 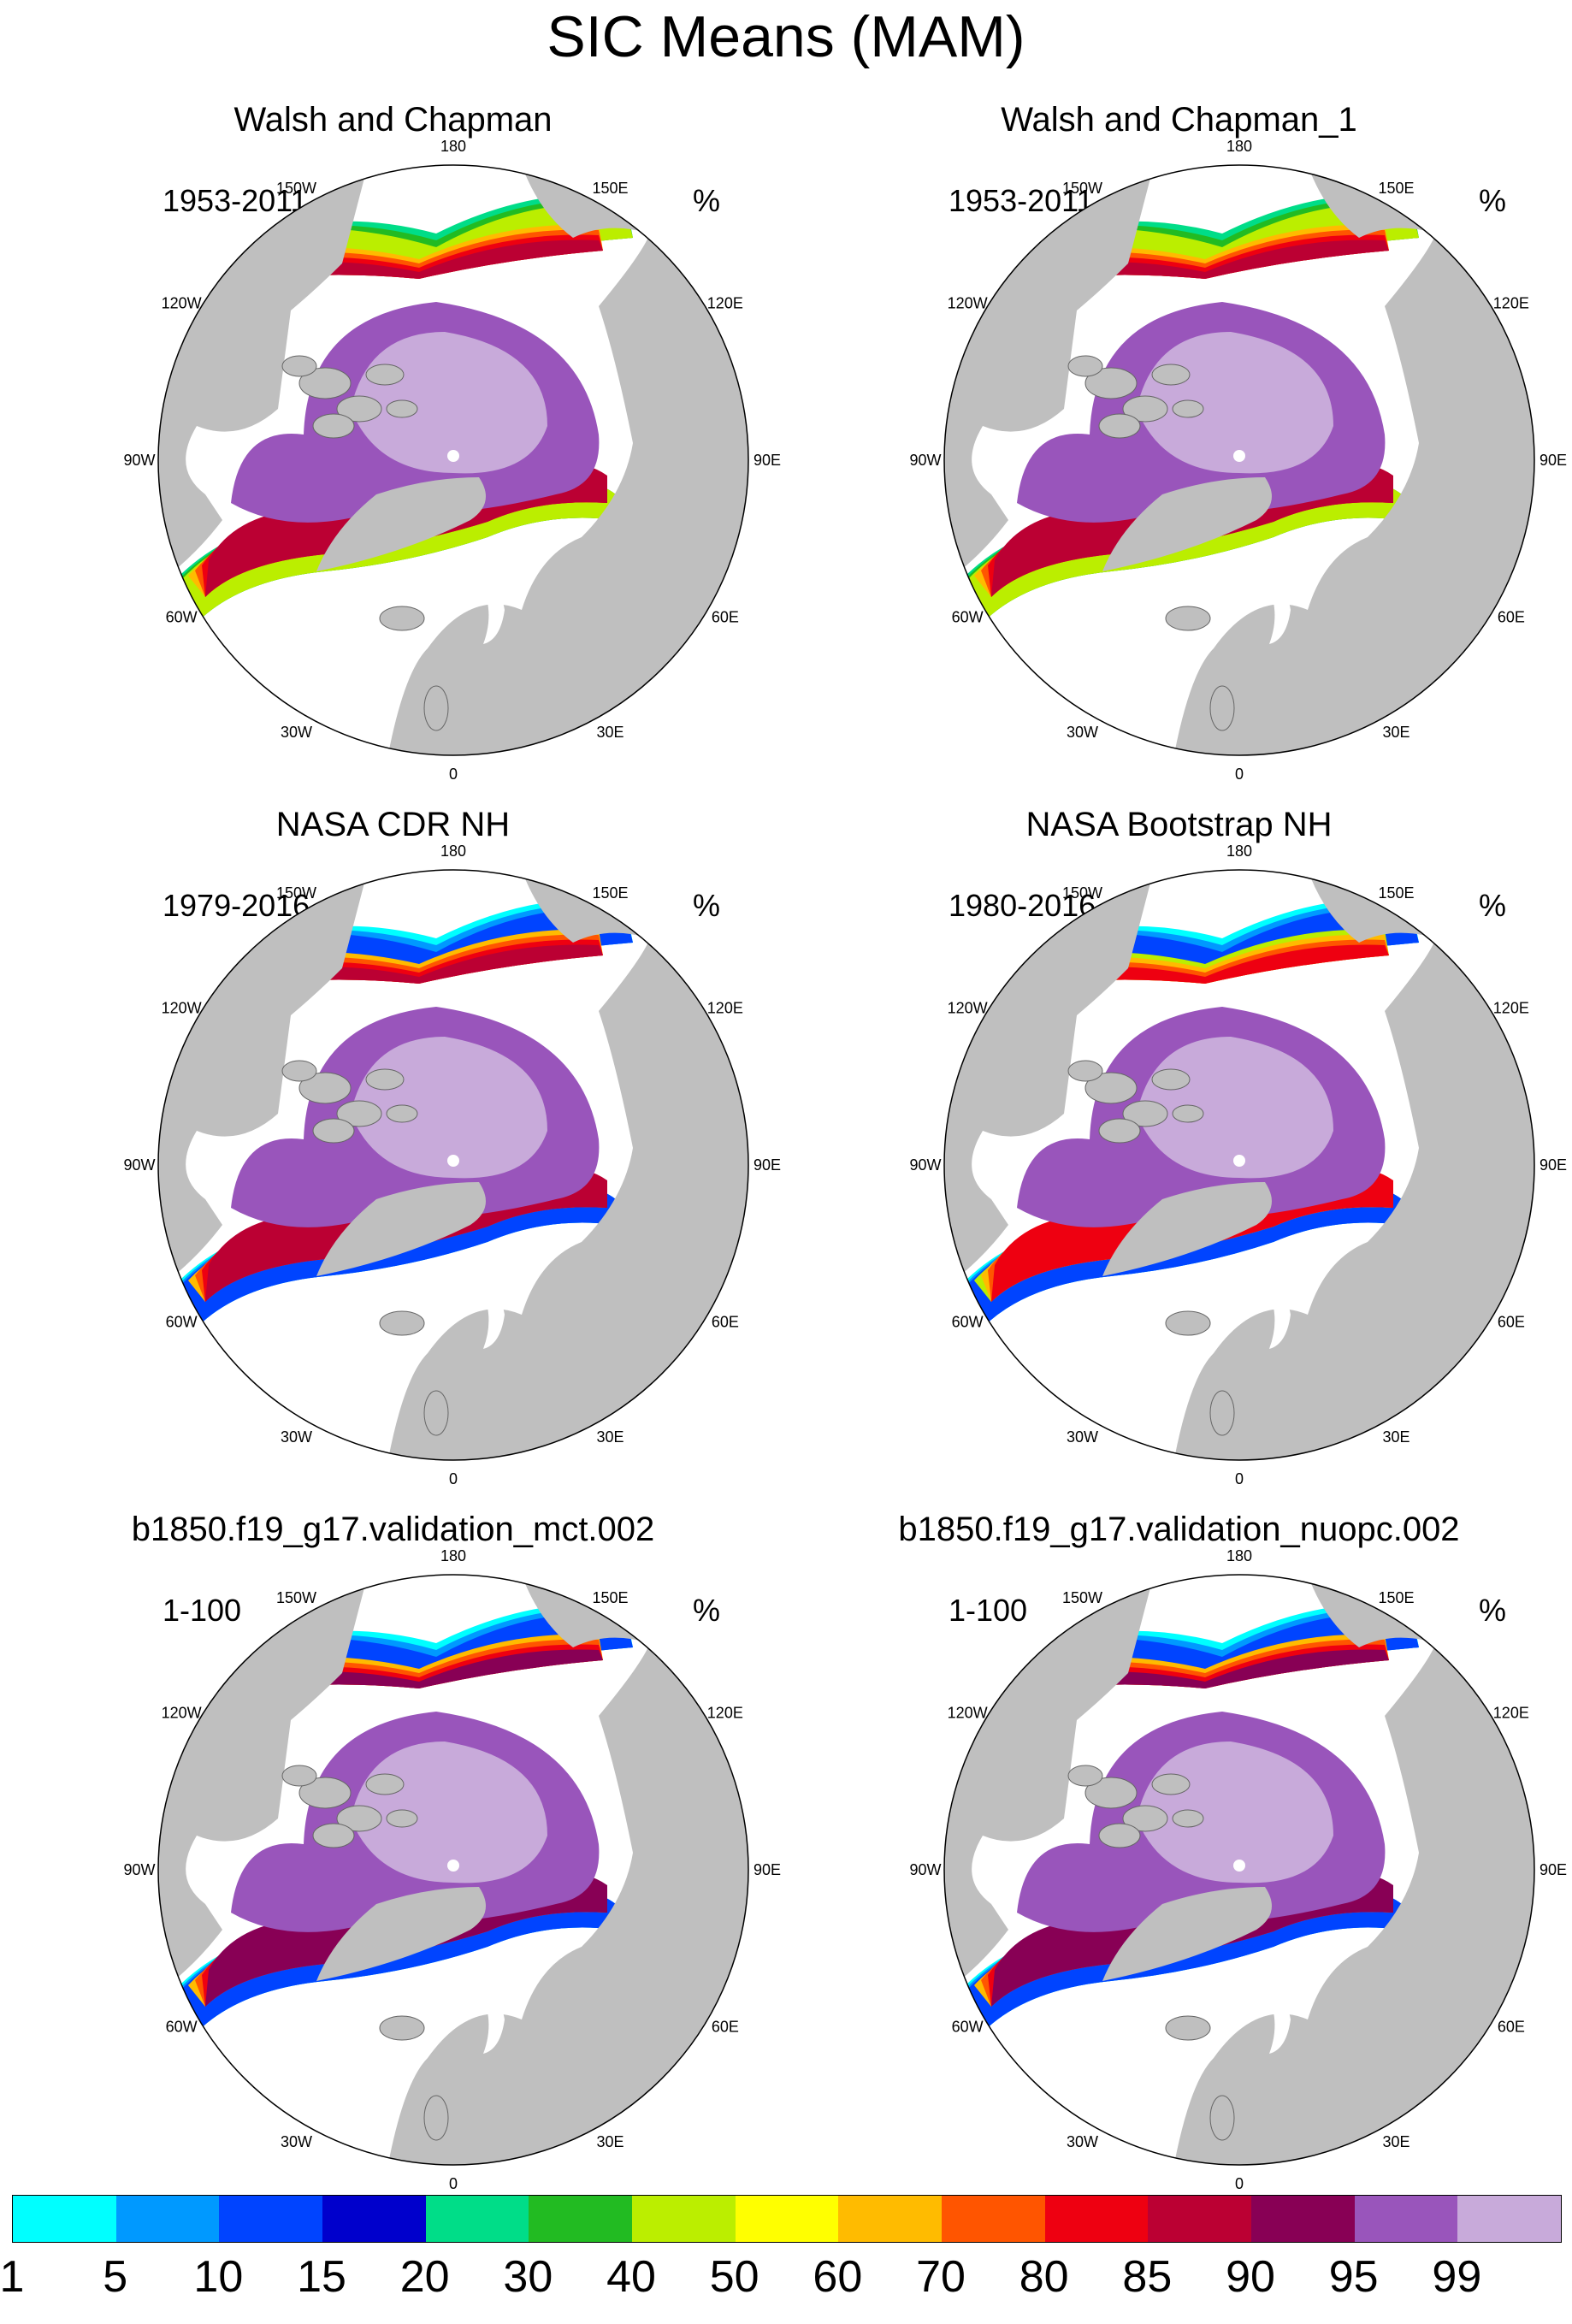 What do you see at coordinates (321, 2277) in the screenshot?
I see `colorbar-label: 15` at bounding box center [321, 2277].